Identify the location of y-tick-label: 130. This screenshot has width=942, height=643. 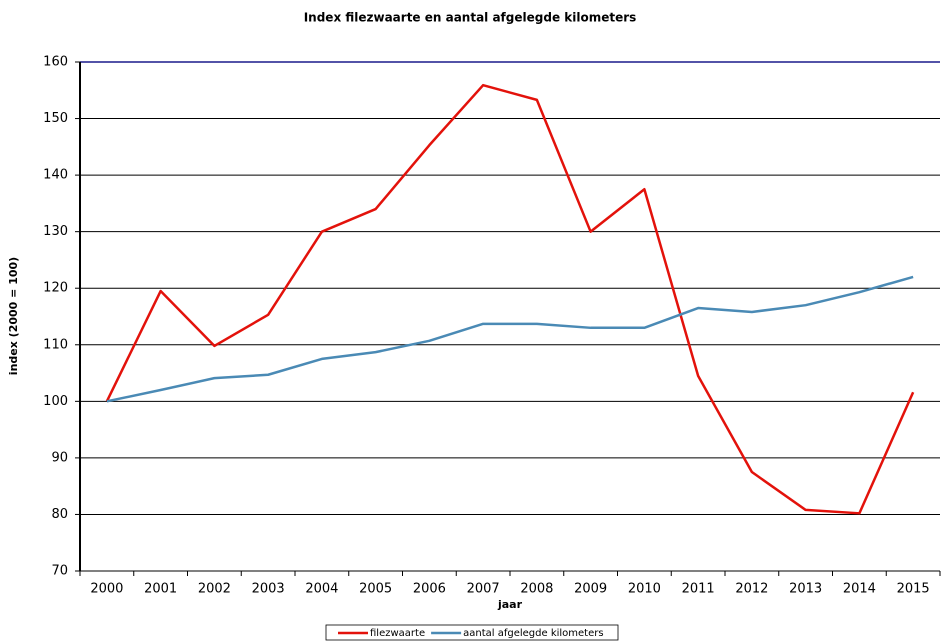
(55, 231).